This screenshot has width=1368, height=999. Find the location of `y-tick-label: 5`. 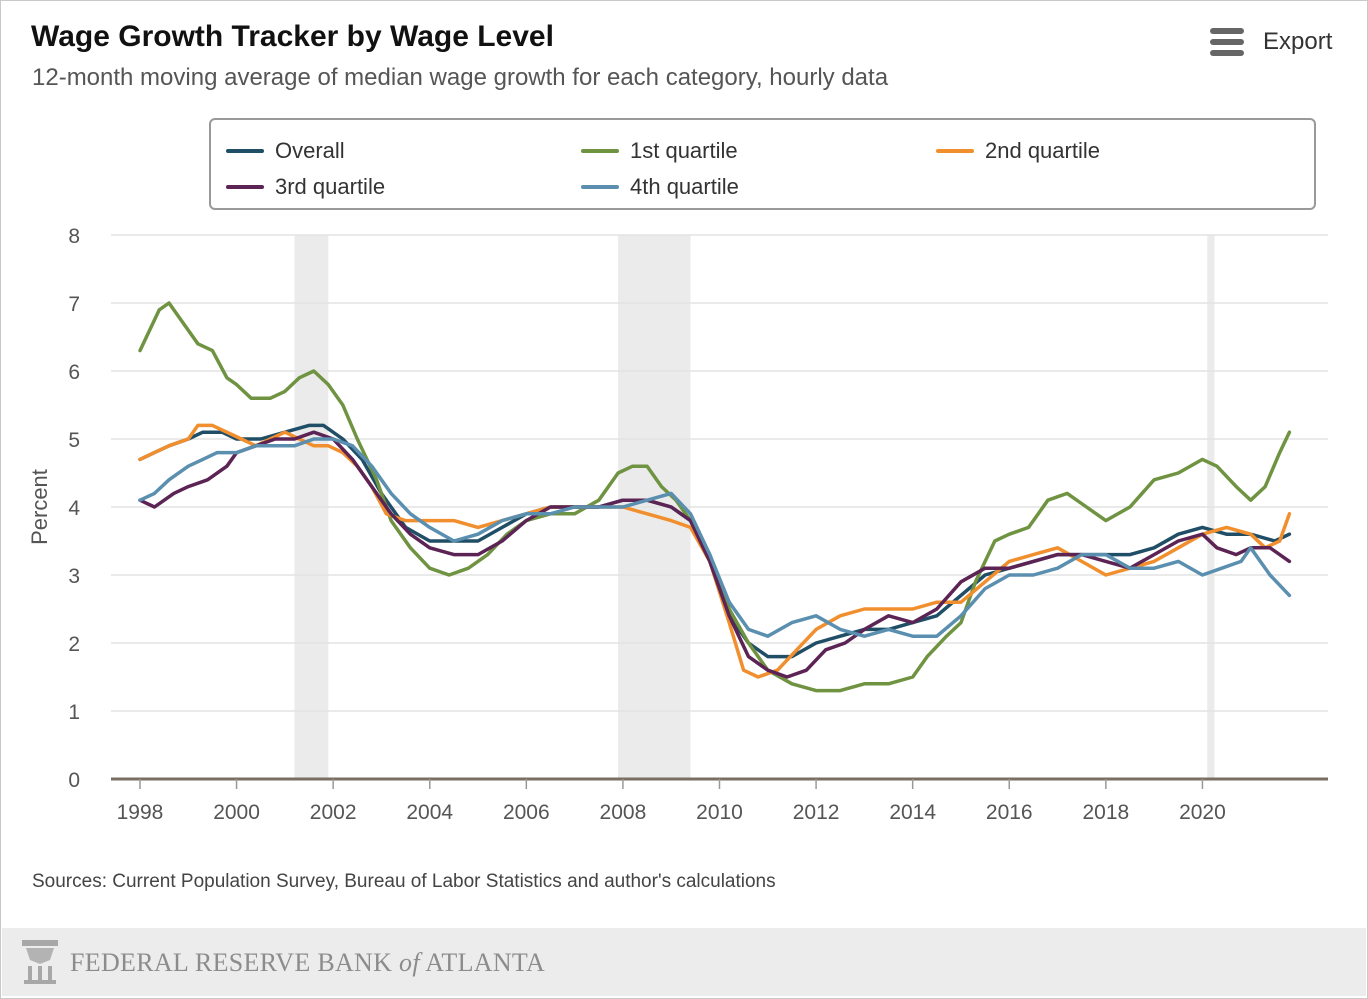

y-tick-label: 5 is located at coordinates (74, 440).